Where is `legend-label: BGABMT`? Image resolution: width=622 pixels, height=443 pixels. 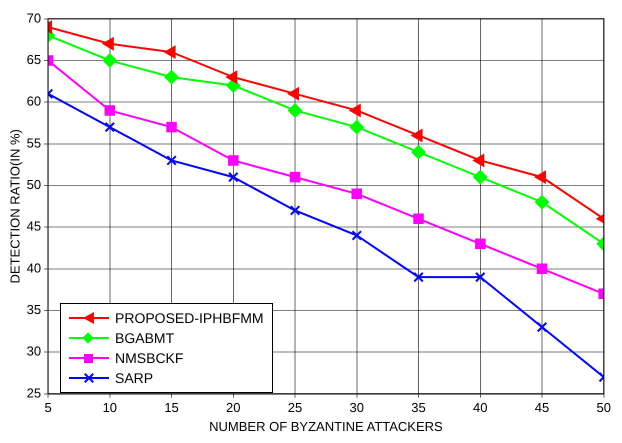 legend-label: BGABMT is located at coordinates (144, 338).